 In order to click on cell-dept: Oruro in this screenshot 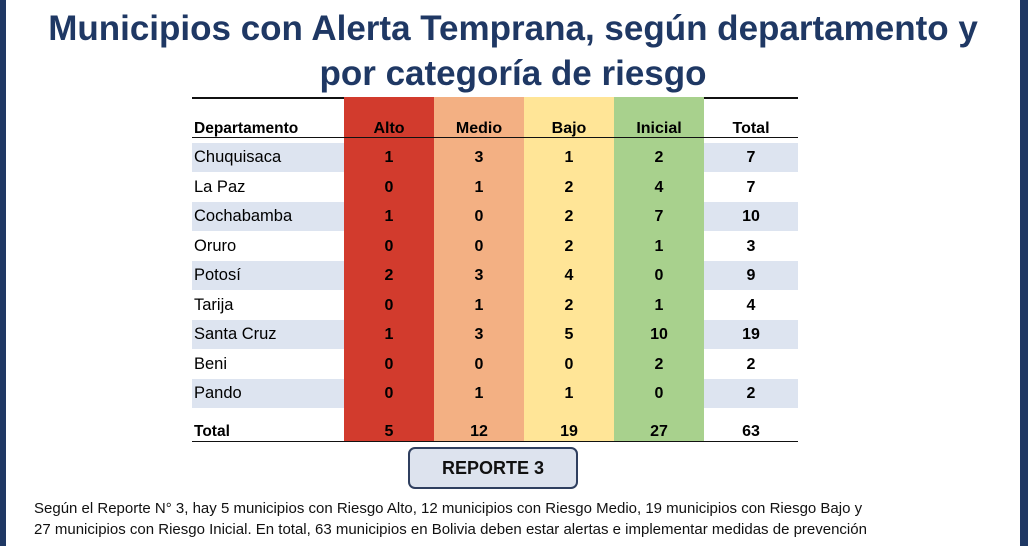, I will do `click(215, 245)`.